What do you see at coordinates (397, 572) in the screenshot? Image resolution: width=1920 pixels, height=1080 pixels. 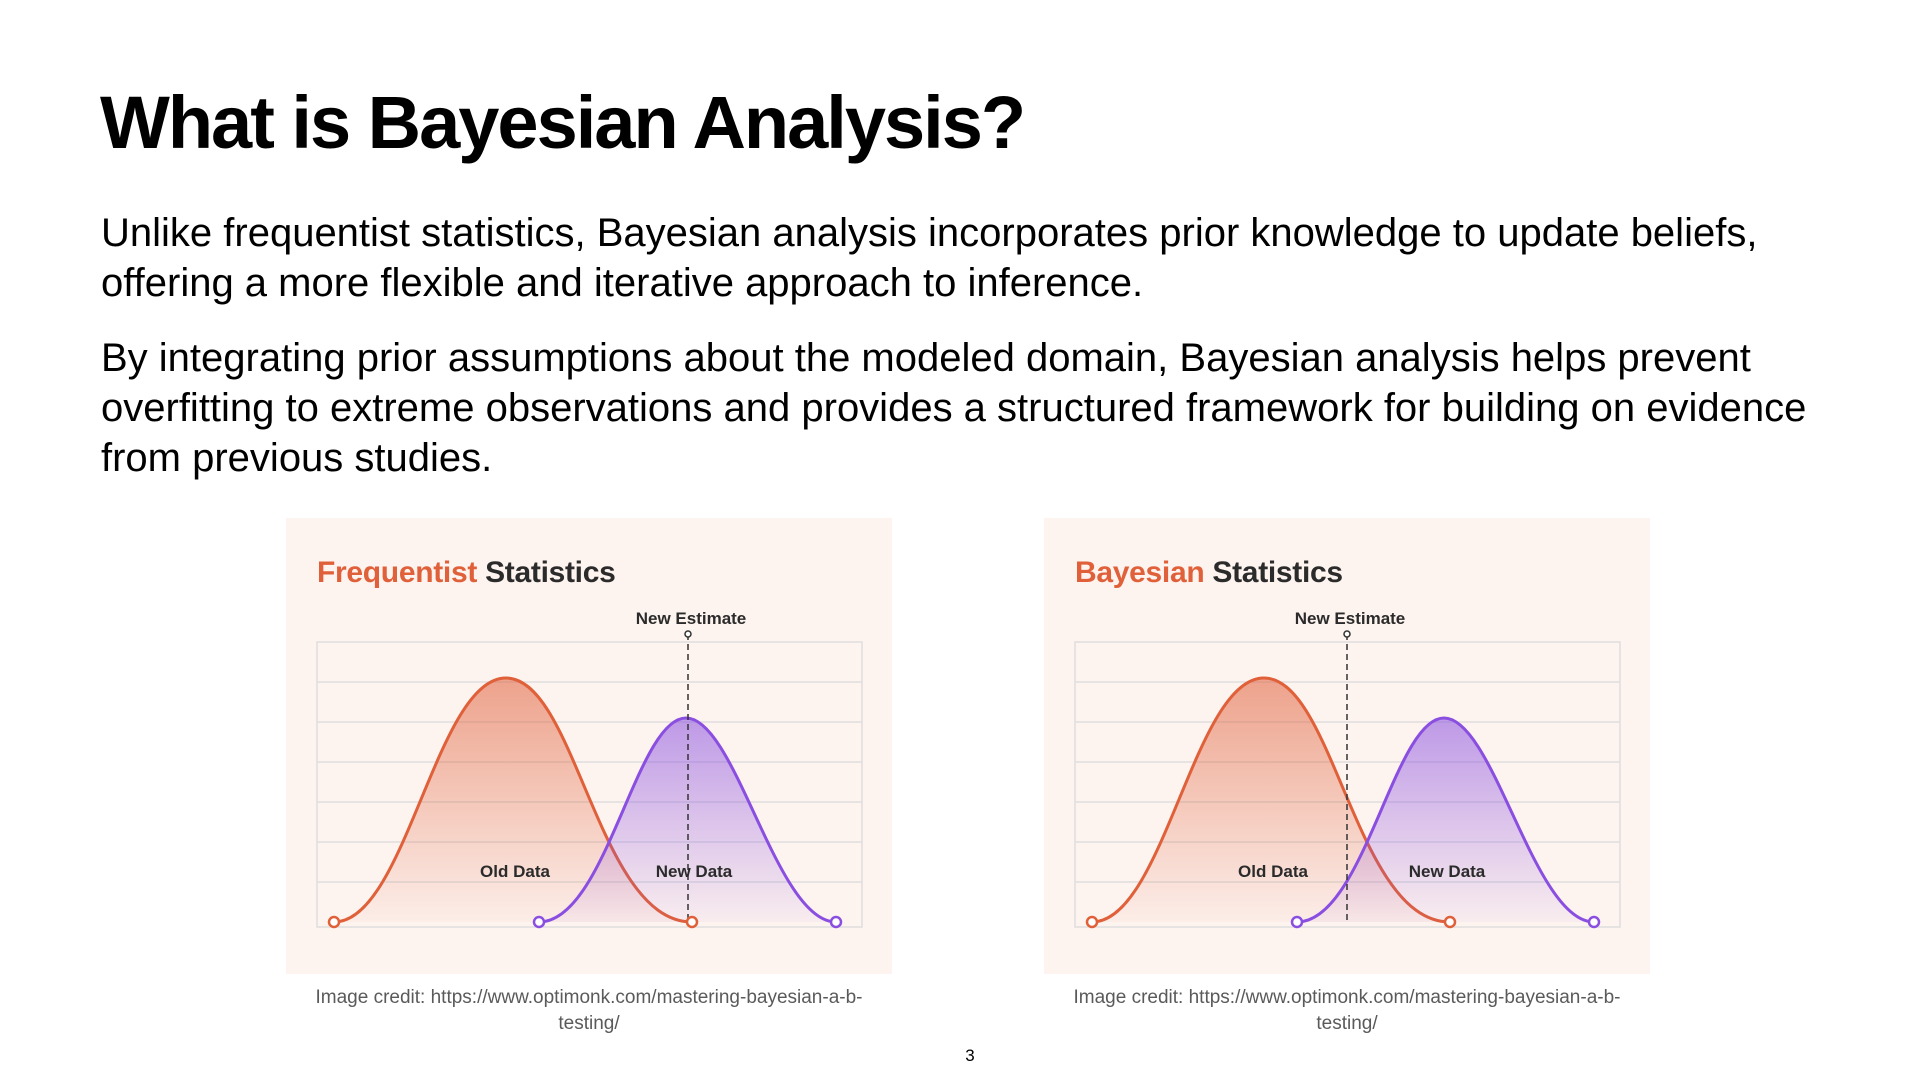 I see `title-accent: Frequentist` at bounding box center [397, 572].